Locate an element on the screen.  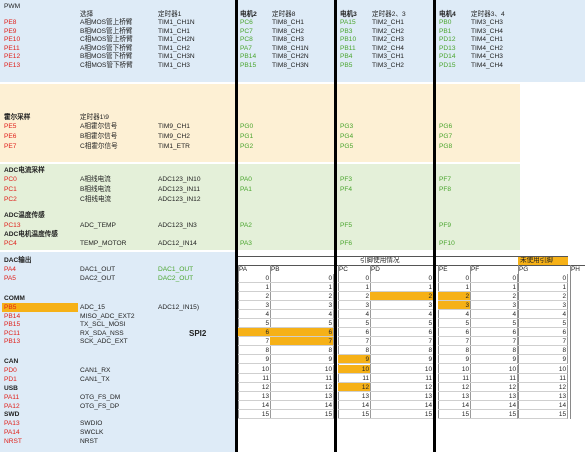
adc-temp-title: ADC温度传感 is located at coordinates (24, 215).